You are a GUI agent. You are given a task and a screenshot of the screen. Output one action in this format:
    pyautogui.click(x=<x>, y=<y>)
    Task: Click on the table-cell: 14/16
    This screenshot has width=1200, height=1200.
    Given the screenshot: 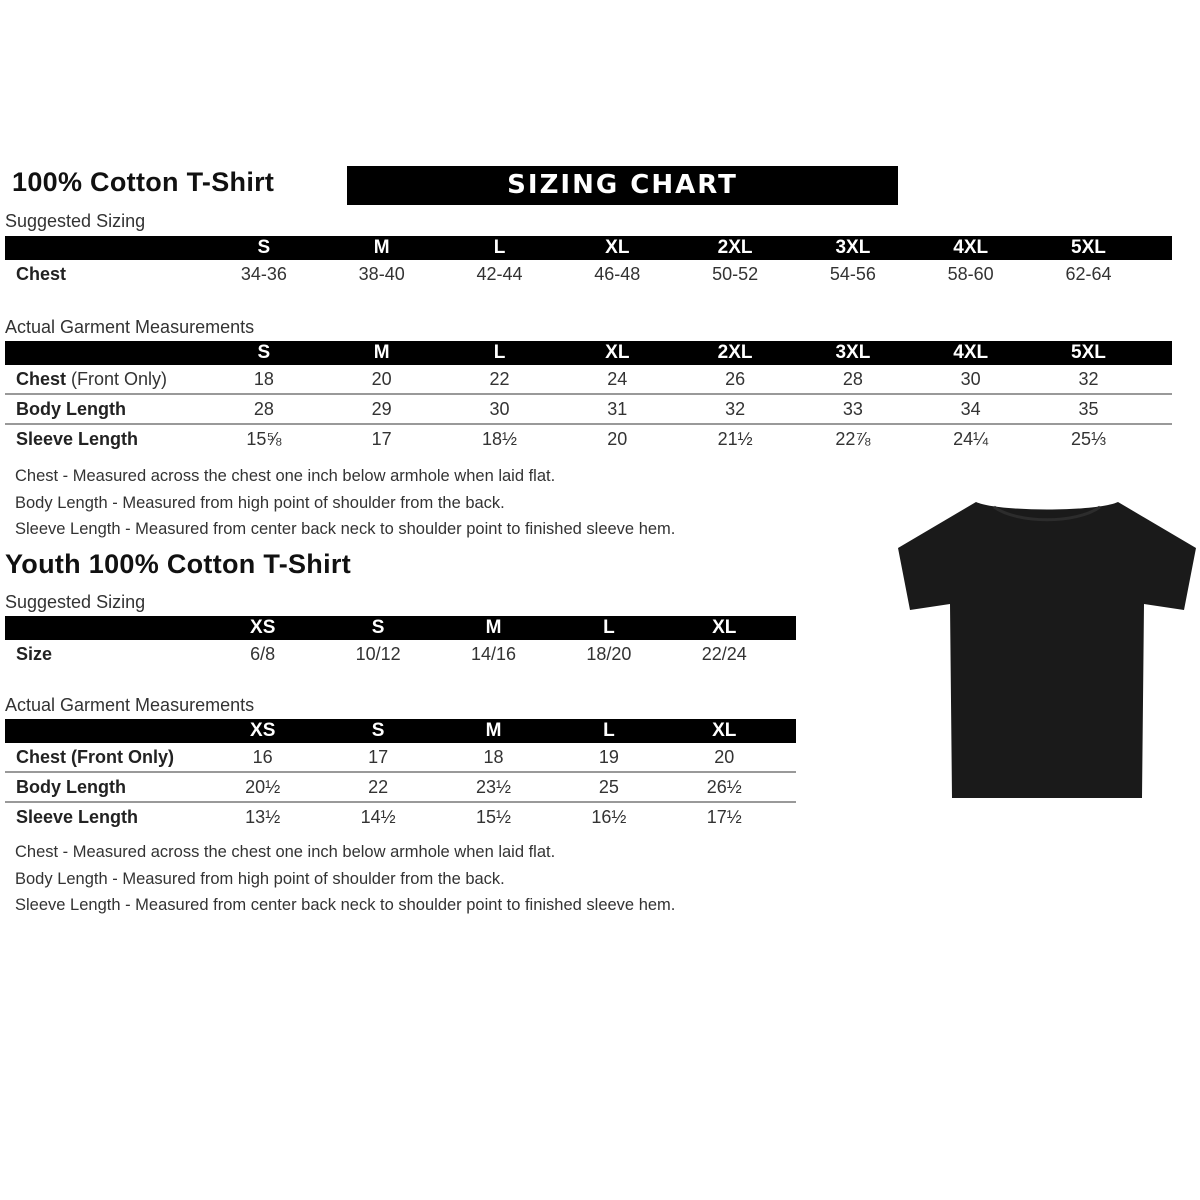 What is the action you would take?
    pyautogui.click(x=493, y=653)
    